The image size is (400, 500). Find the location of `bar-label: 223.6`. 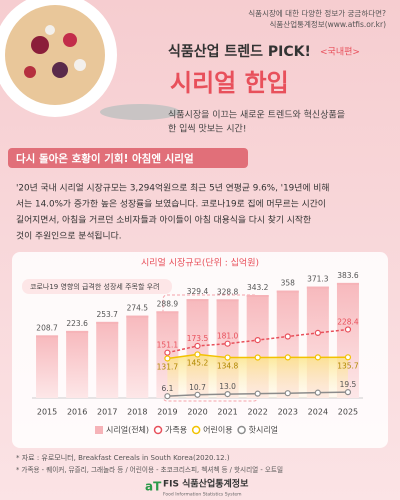

bar-label: 223.6 is located at coordinates (77, 323).